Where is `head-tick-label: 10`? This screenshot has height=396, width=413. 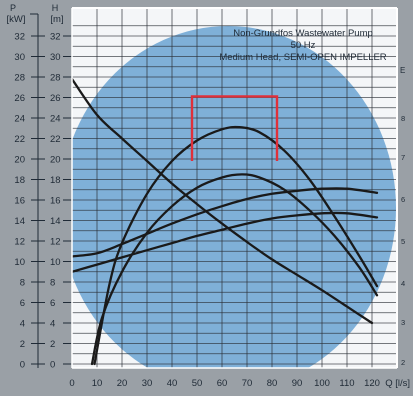 head-tick-label: 10 is located at coordinates (55, 262).